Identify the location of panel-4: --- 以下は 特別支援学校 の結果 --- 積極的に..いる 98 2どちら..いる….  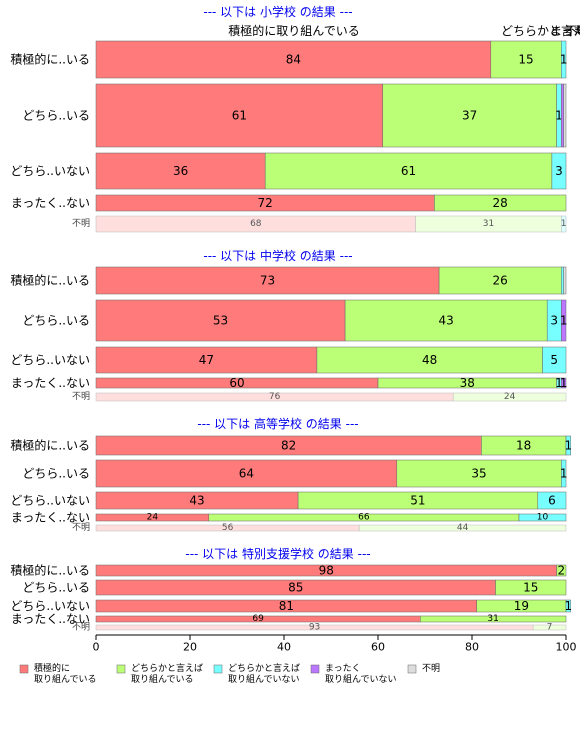
(291, 589).